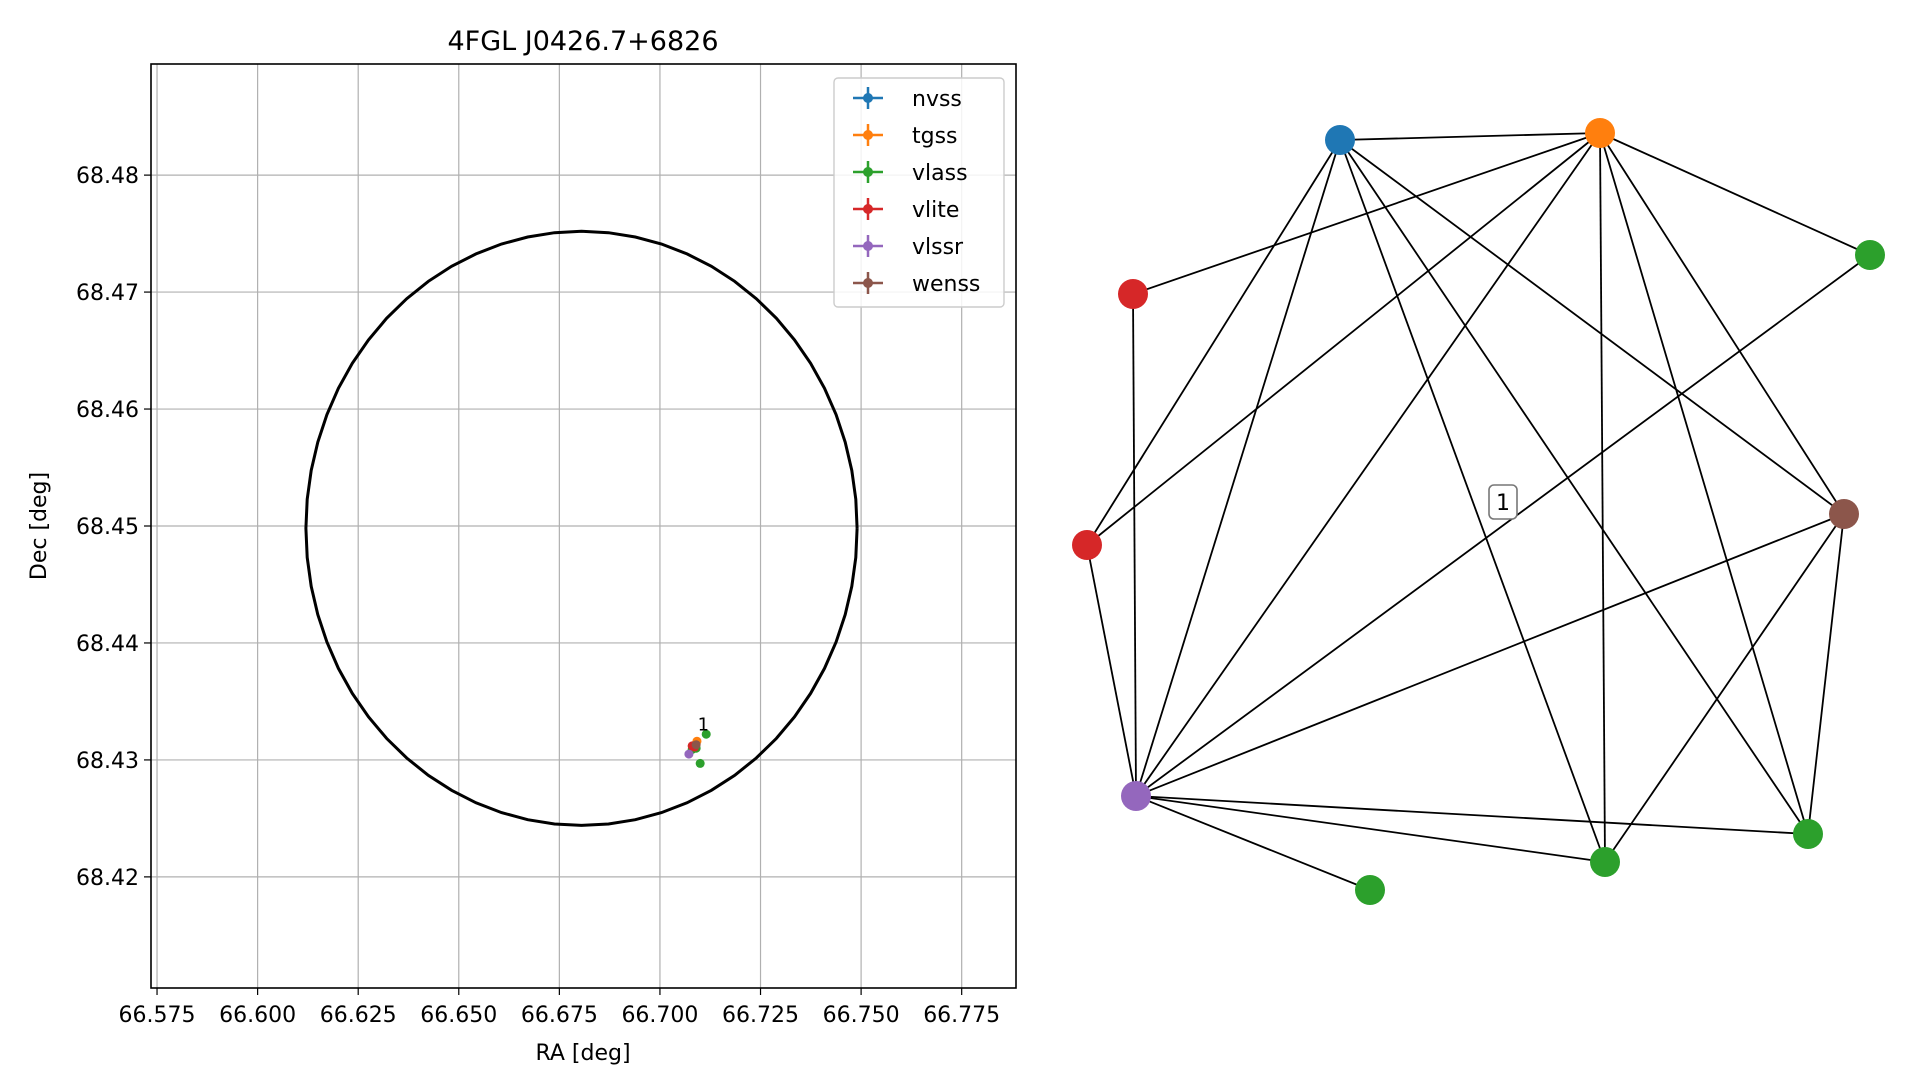  What do you see at coordinates (257, 1015) in the screenshot?
I see `x-tick-label: 66.600` at bounding box center [257, 1015].